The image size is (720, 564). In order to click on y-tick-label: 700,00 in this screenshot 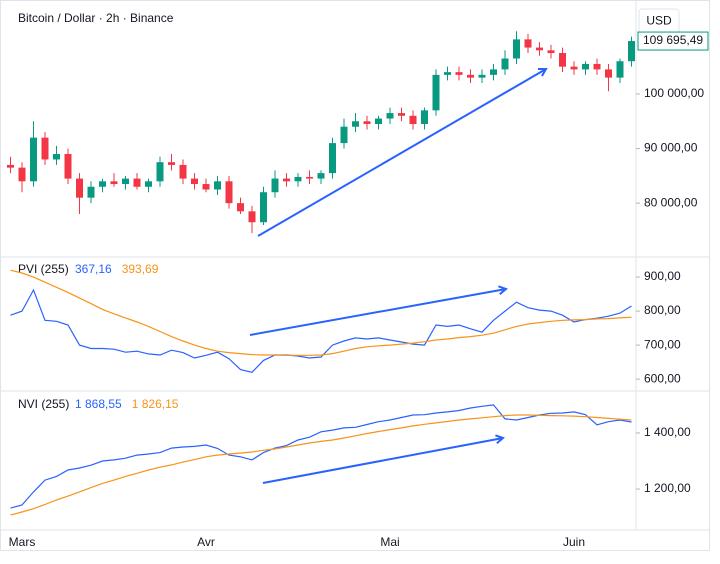, I will do `click(662, 344)`.